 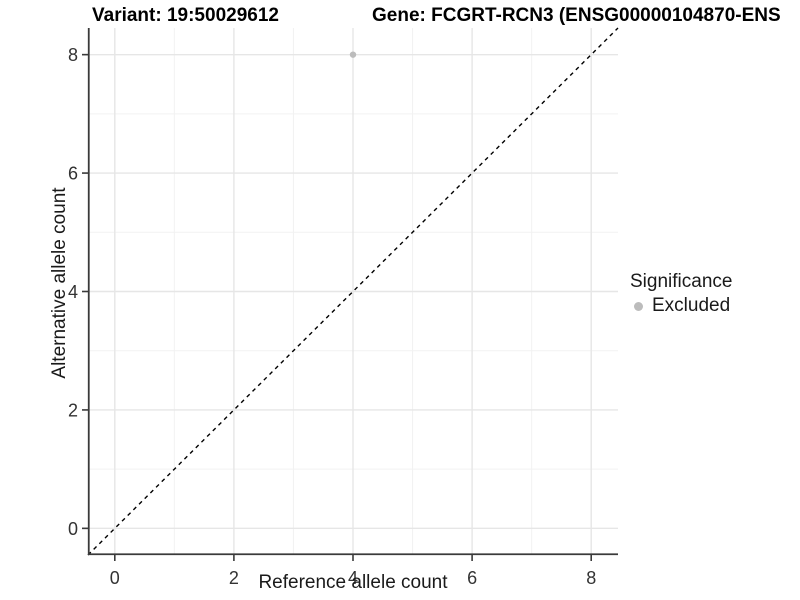 I want to click on legend-title: Significance, so click(x=681, y=281).